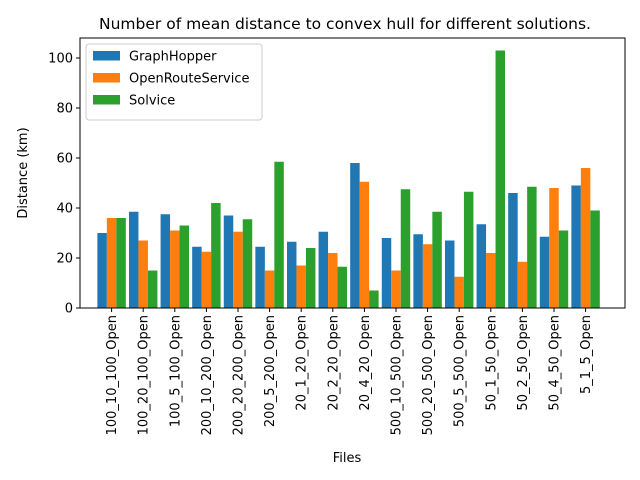  What do you see at coordinates (459, 292) in the screenshot?
I see `bar-openrouteservice-500_5_500_Open` at bounding box center [459, 292].